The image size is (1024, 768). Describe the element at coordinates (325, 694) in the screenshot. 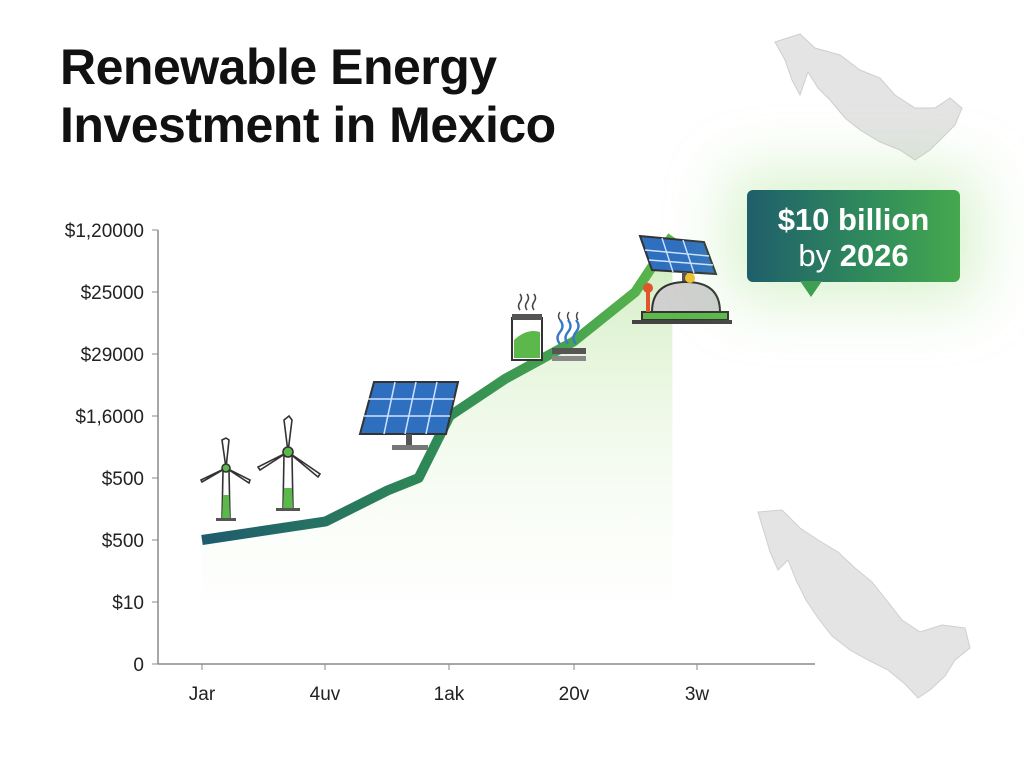

I see `x-tick-label: 4uv` at that location.